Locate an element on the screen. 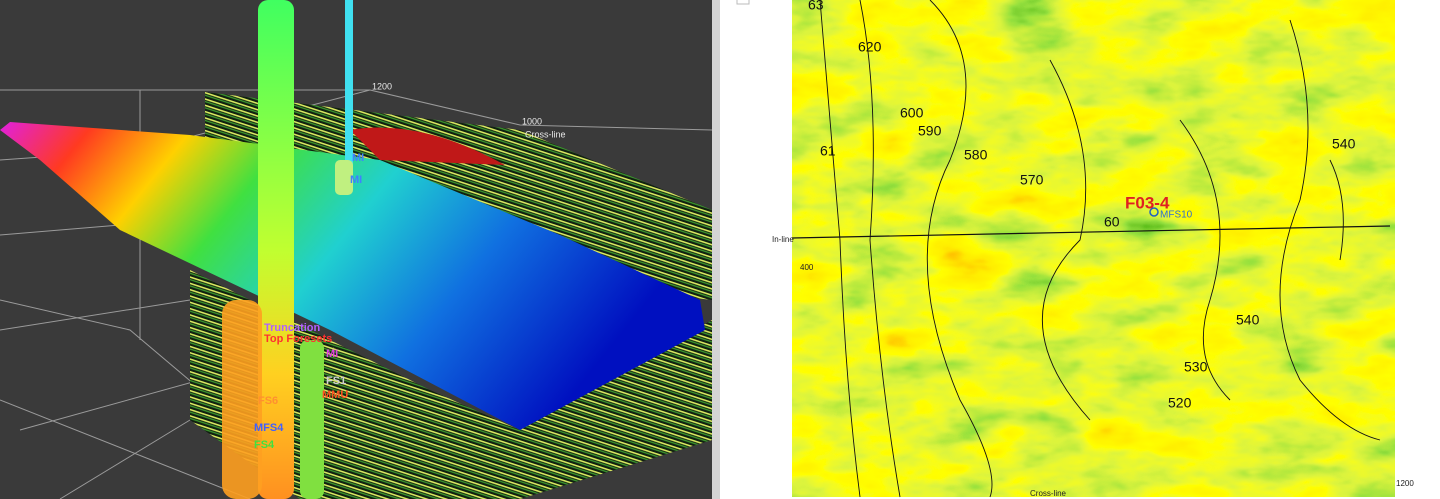 Image resolution: width=1440 pixels, height=499 pixels. well-name: F03-4 is located at coordinates (1147, 202).